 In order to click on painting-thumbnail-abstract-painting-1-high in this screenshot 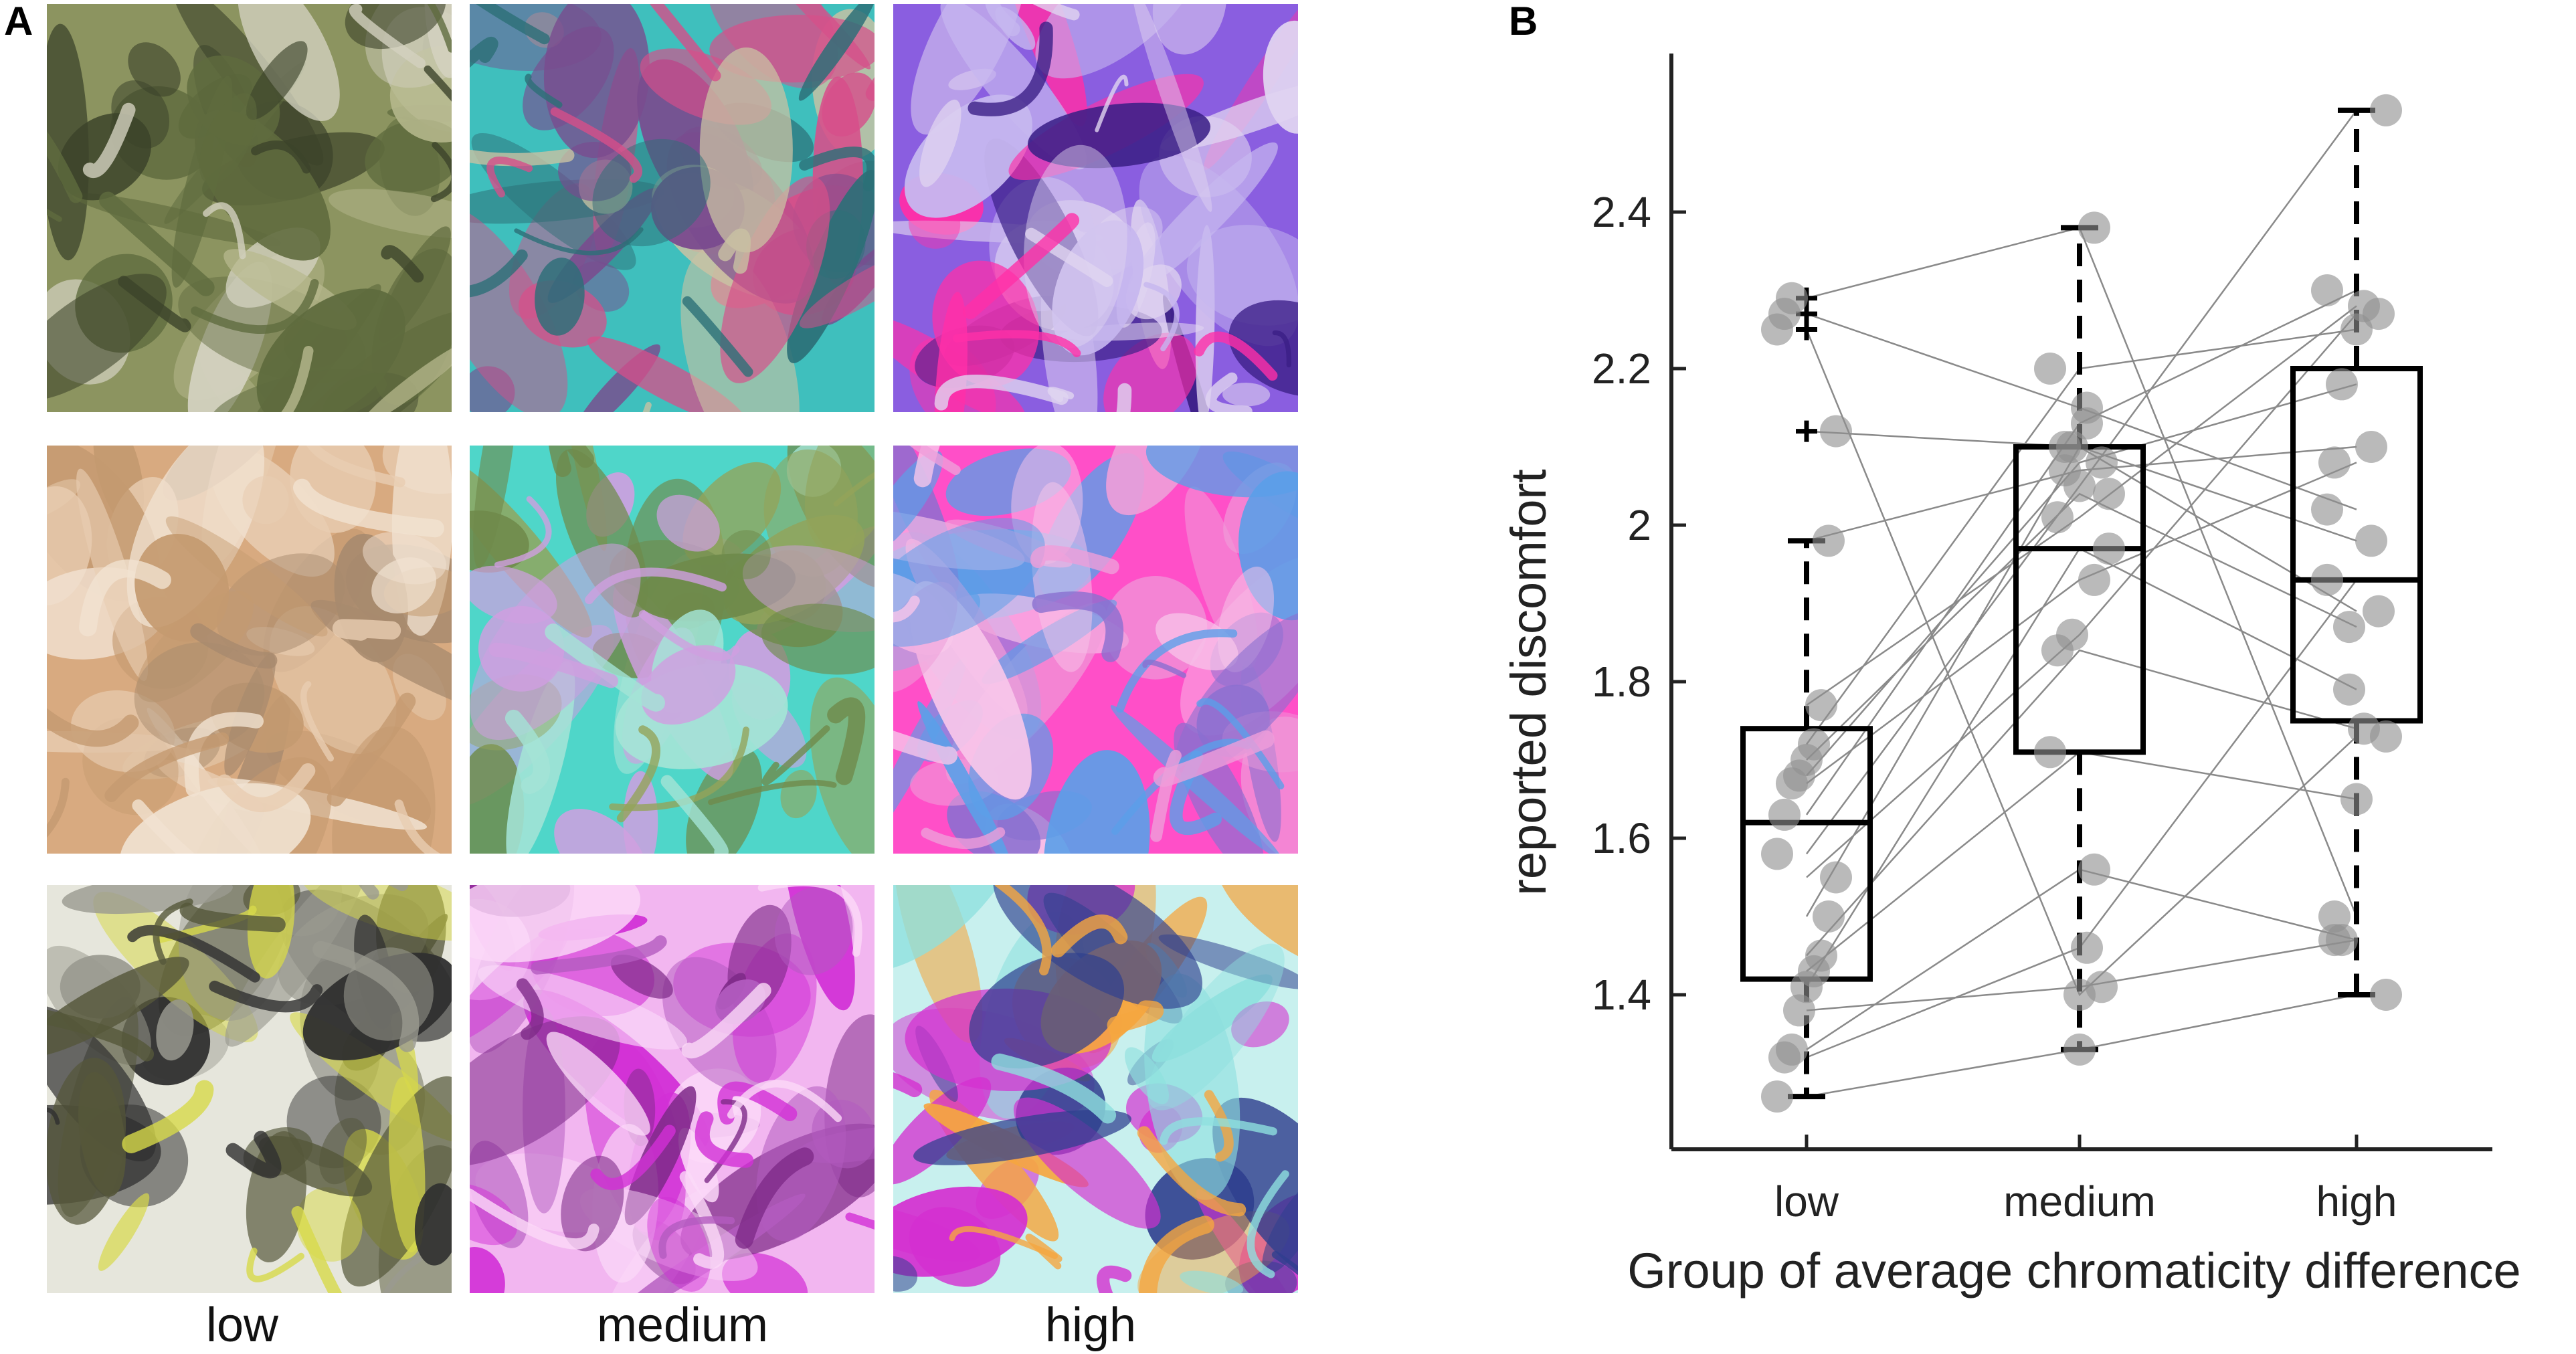, I will do `click(1095, 208)`.